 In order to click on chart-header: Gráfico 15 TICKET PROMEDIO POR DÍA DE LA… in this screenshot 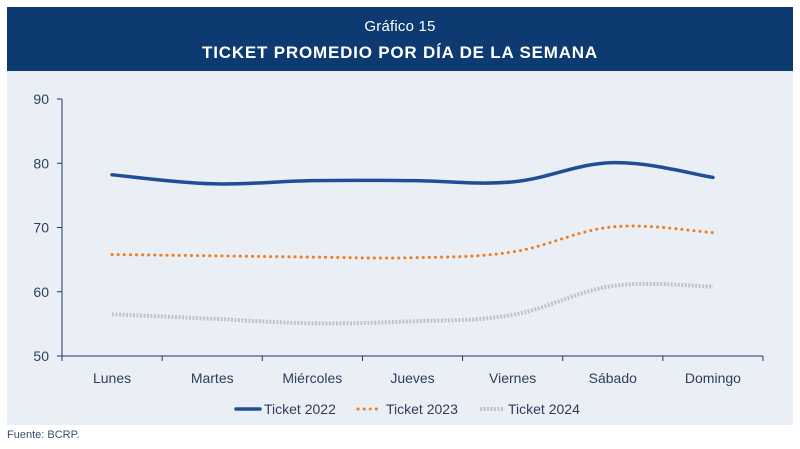, I will do `click(400, 39)`.